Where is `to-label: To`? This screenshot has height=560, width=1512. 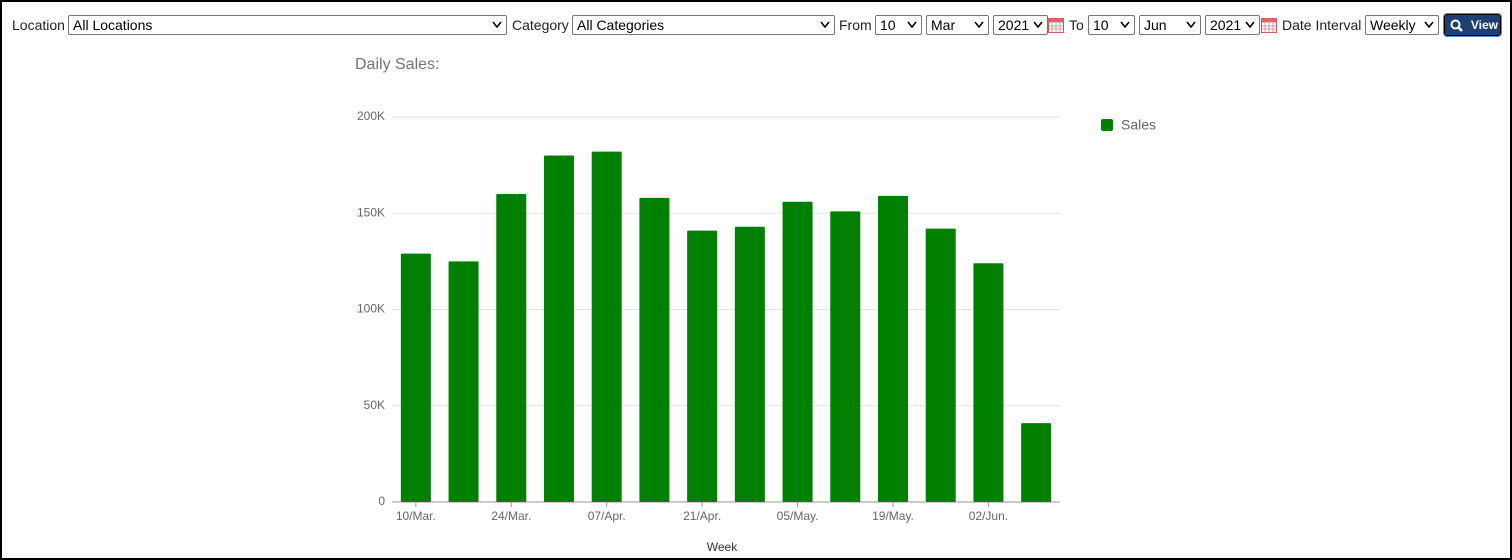 to-label: To is located at coordinates (1076, 25).